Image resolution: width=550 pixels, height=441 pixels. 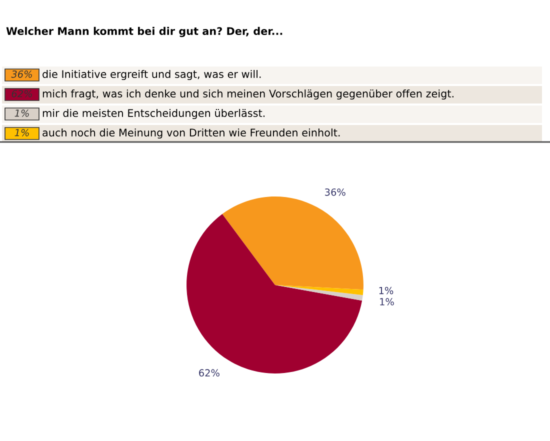 What do you see at coordinates (153, 114) in the screenshot?
I see `legend-label: mir die meisten Entscheidungen überlässt.` at bounding box center [153, 114].